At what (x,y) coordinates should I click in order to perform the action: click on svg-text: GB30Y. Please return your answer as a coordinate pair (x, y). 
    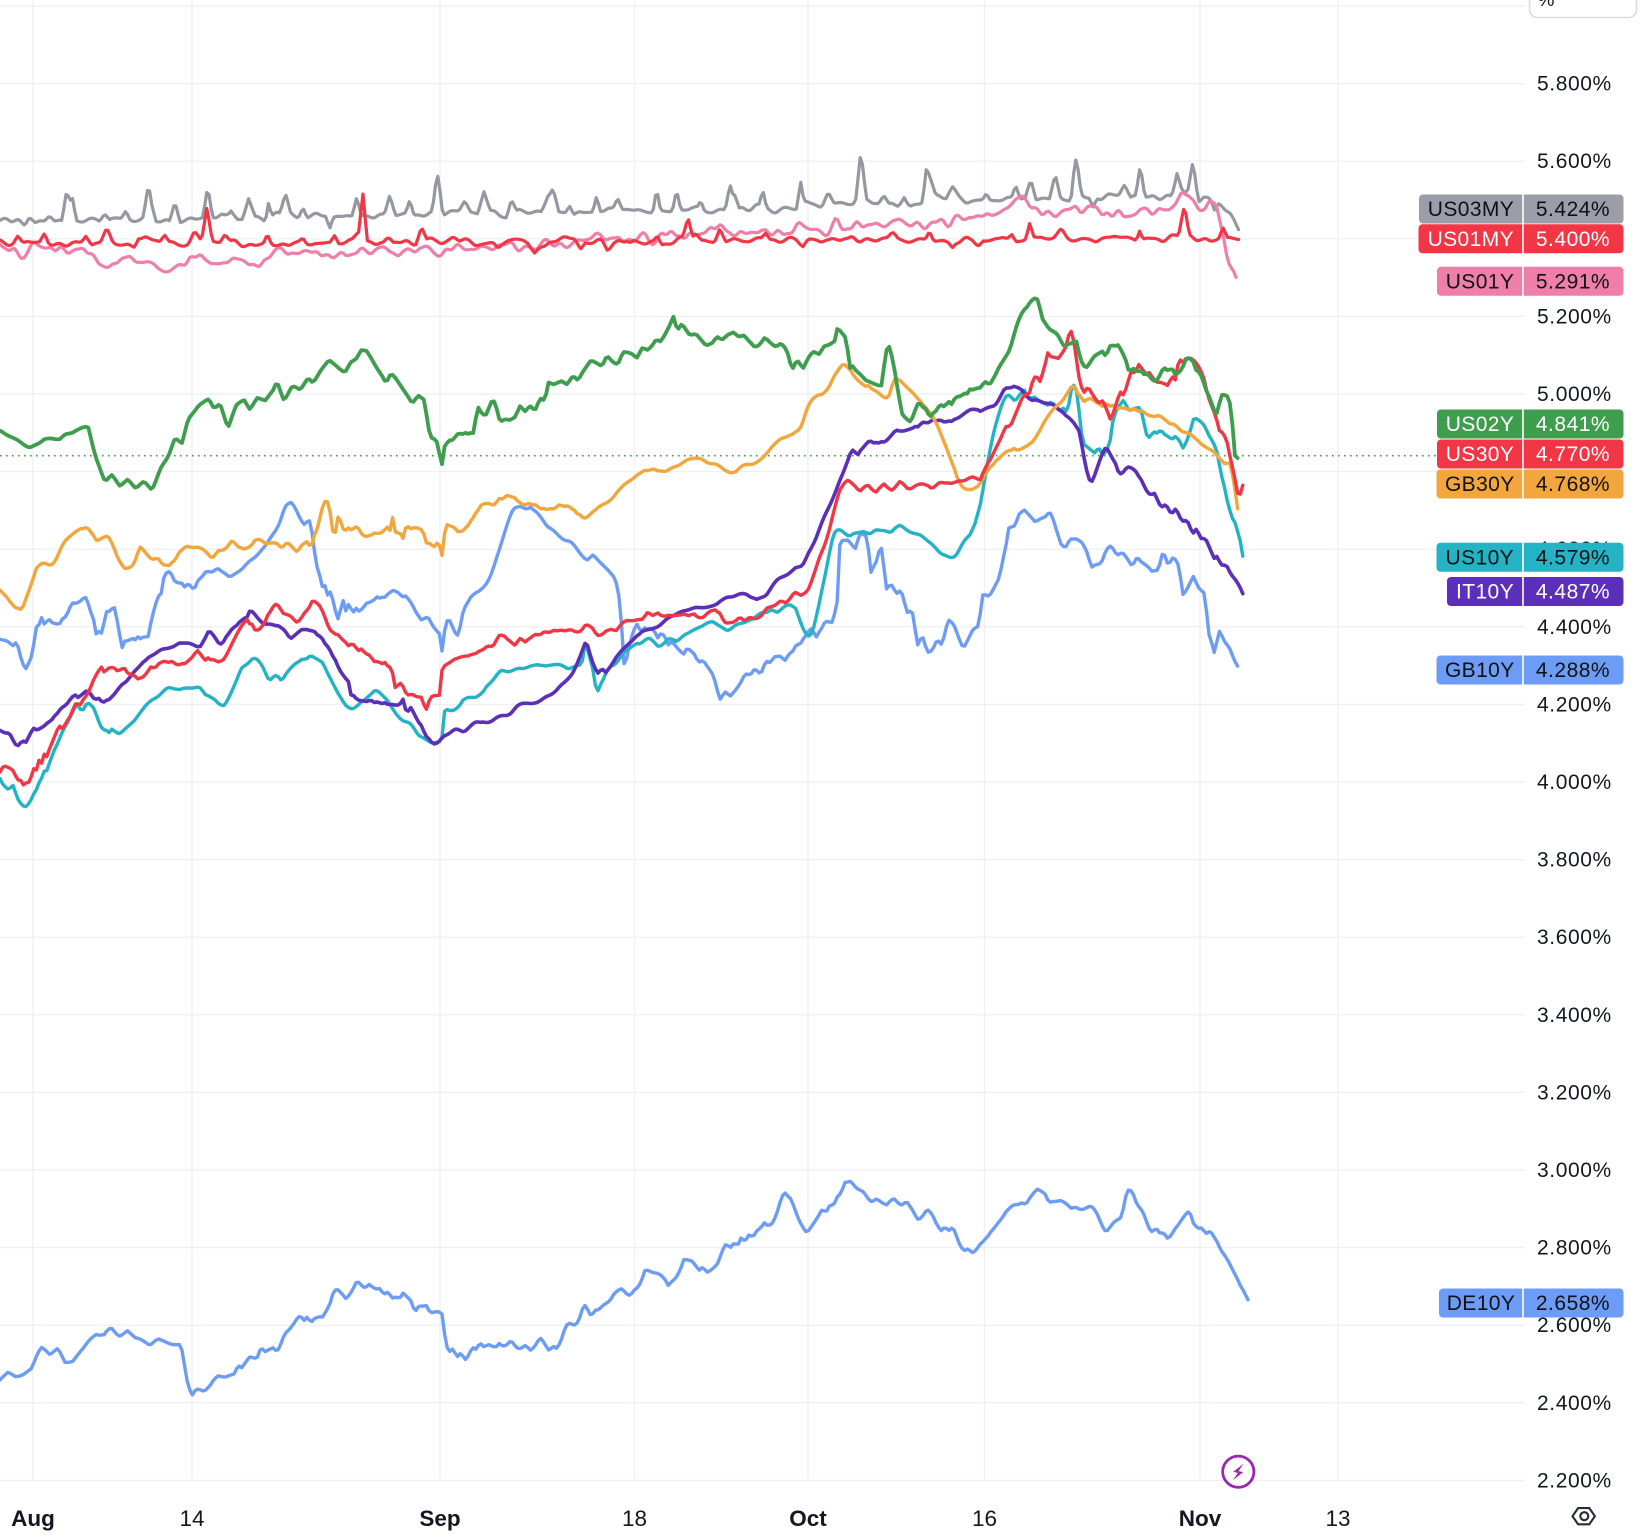
    Looking at the image, I should click on (1480, 484).